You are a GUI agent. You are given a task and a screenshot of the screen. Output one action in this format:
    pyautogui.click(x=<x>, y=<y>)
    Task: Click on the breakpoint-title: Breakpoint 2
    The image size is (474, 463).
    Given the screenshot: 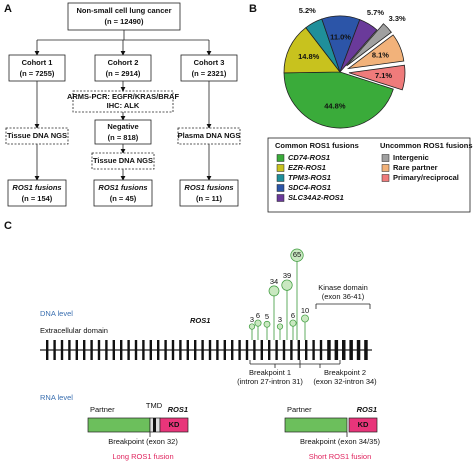 What is the action you would take?
    pyautogui.click(x=345, y=372)
    